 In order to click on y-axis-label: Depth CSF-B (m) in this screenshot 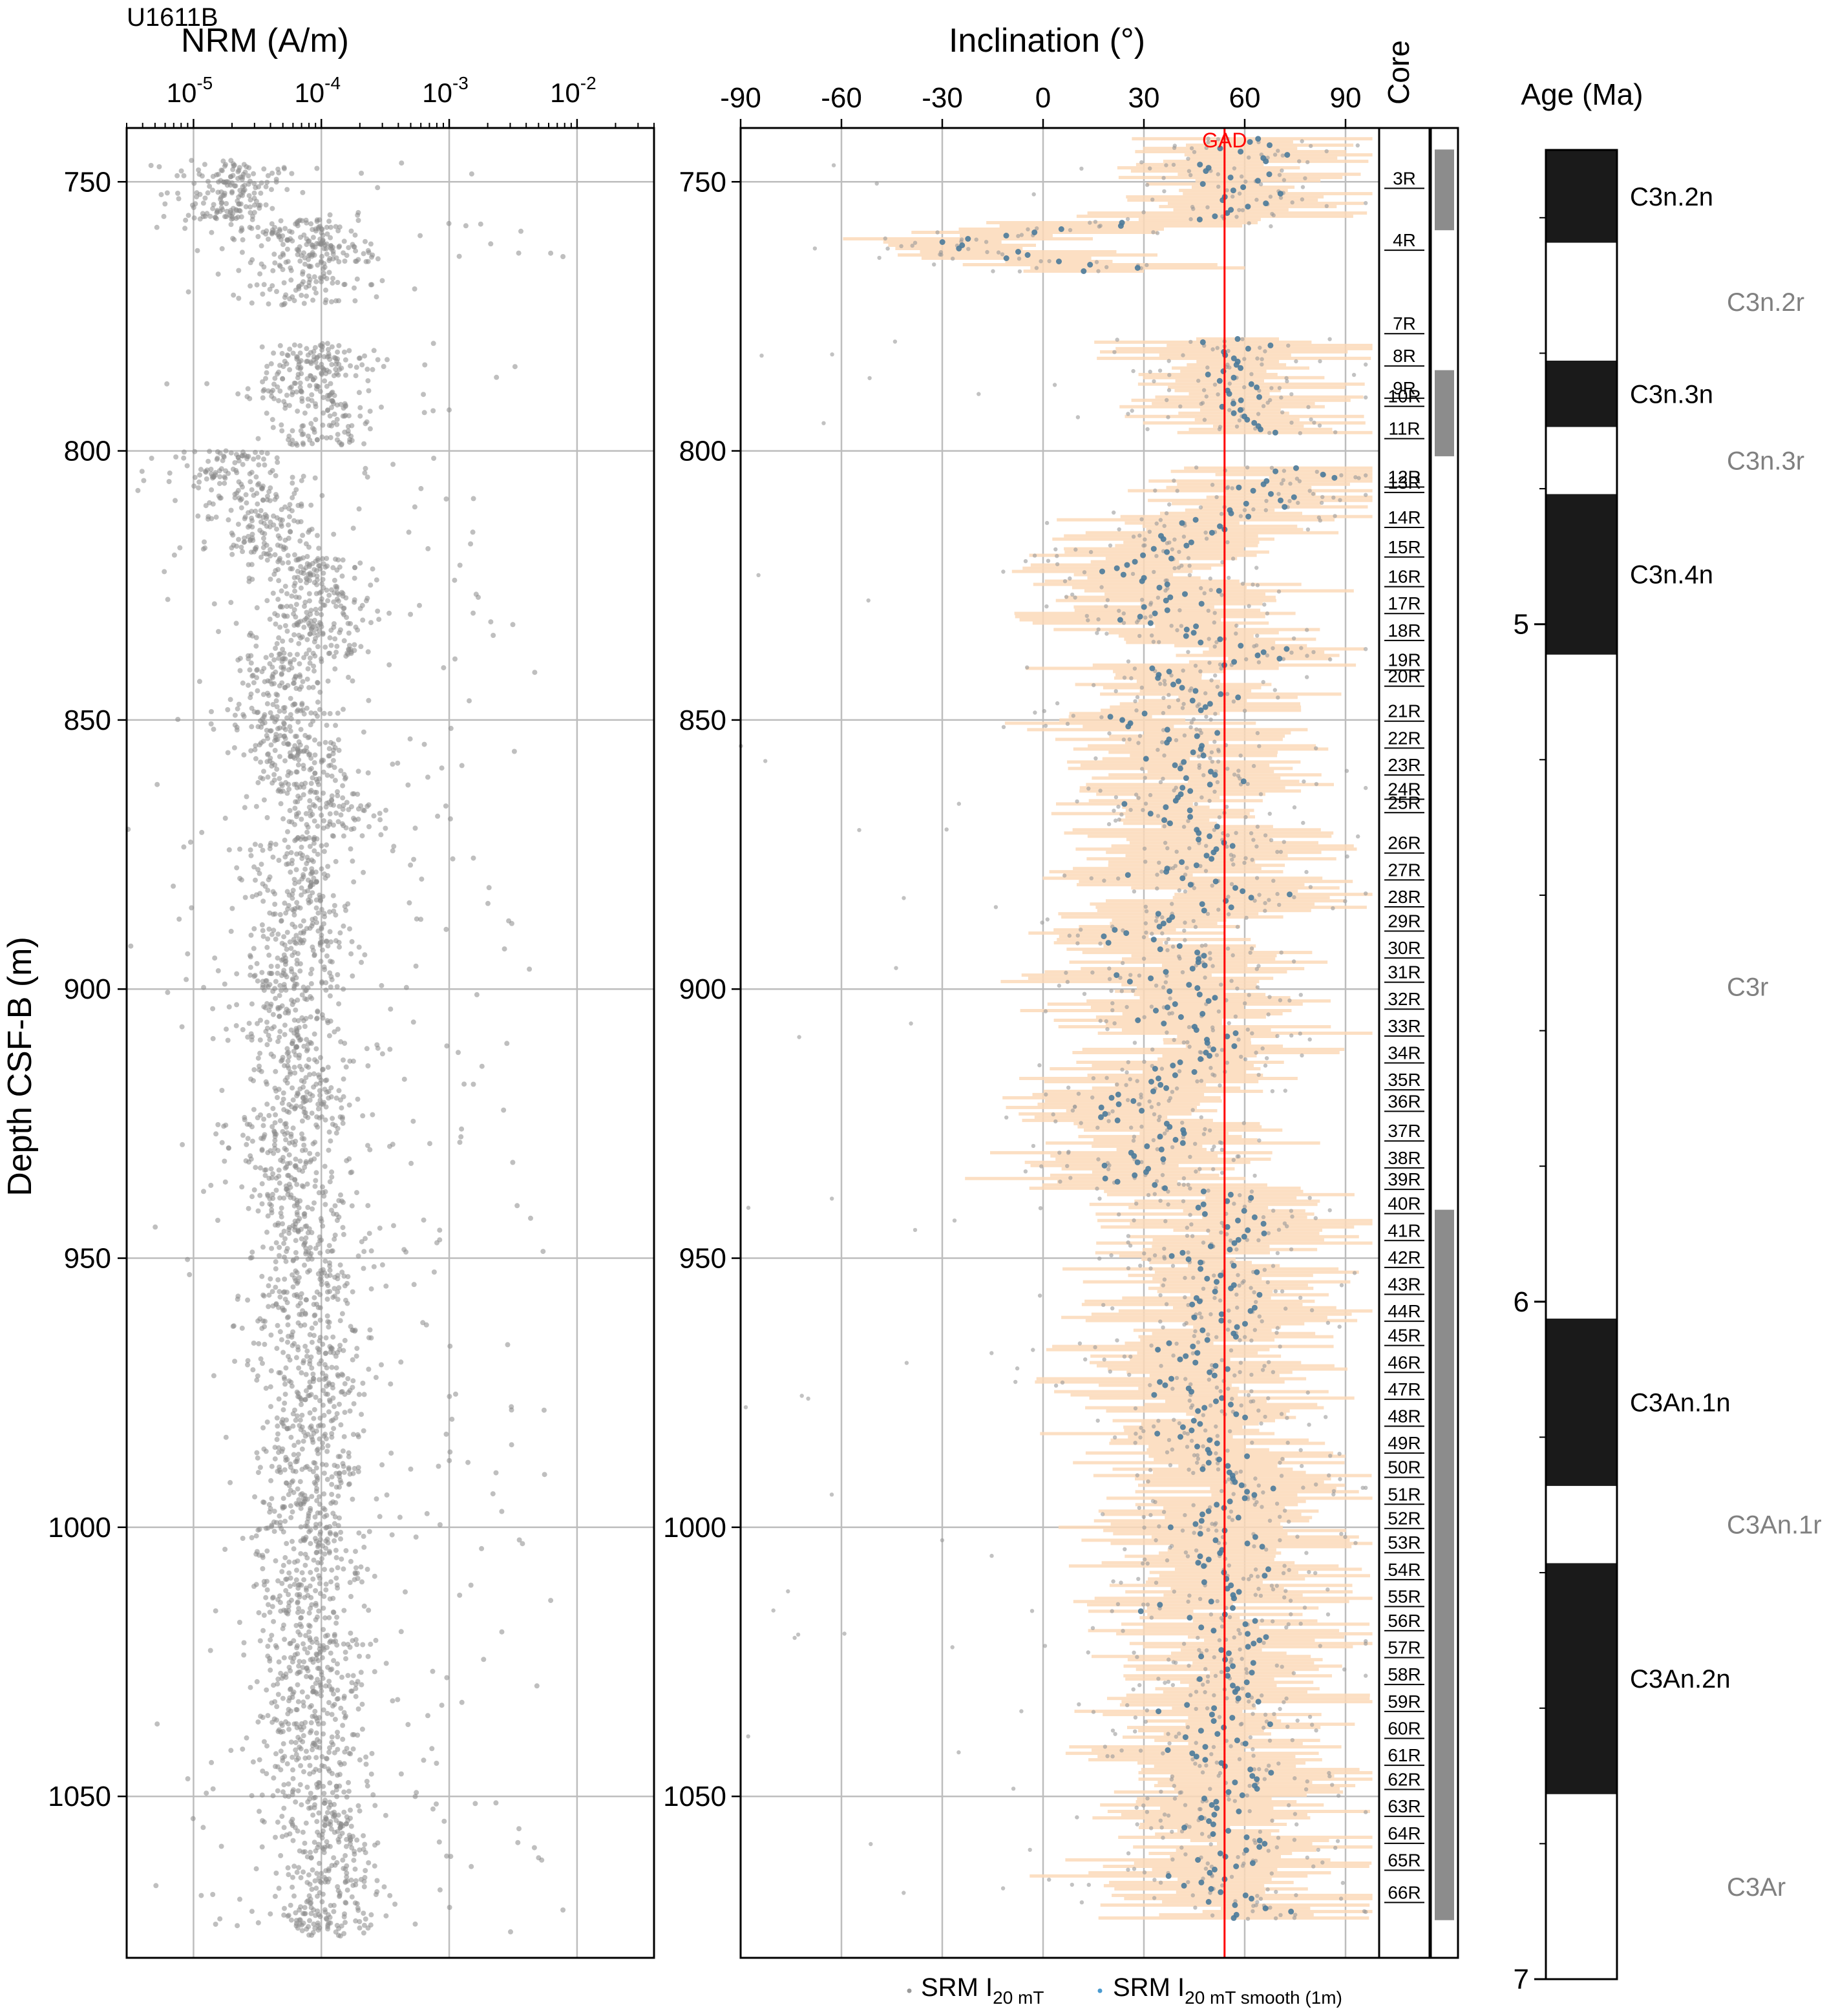, I will do `click(20, 1066)`.